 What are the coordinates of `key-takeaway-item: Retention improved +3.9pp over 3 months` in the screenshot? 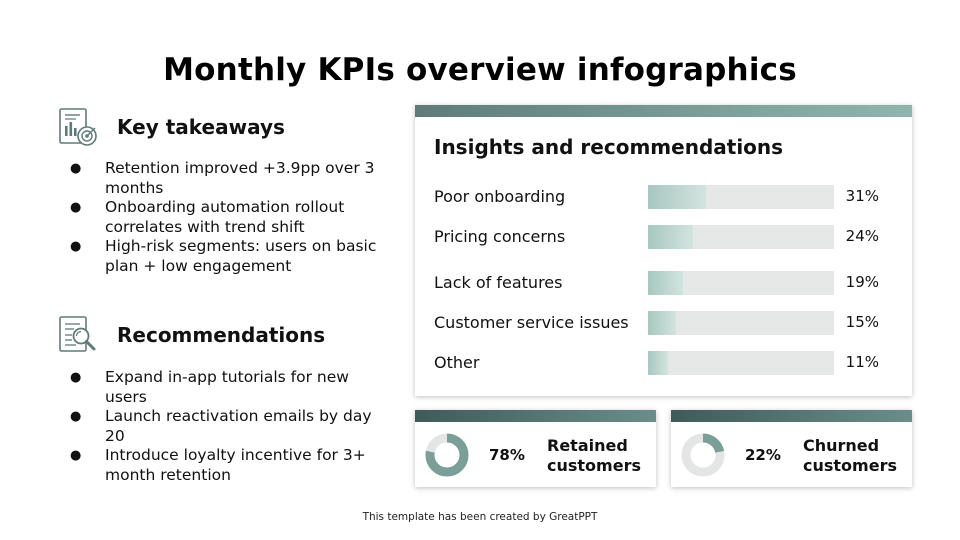 It's located at (225, 178).